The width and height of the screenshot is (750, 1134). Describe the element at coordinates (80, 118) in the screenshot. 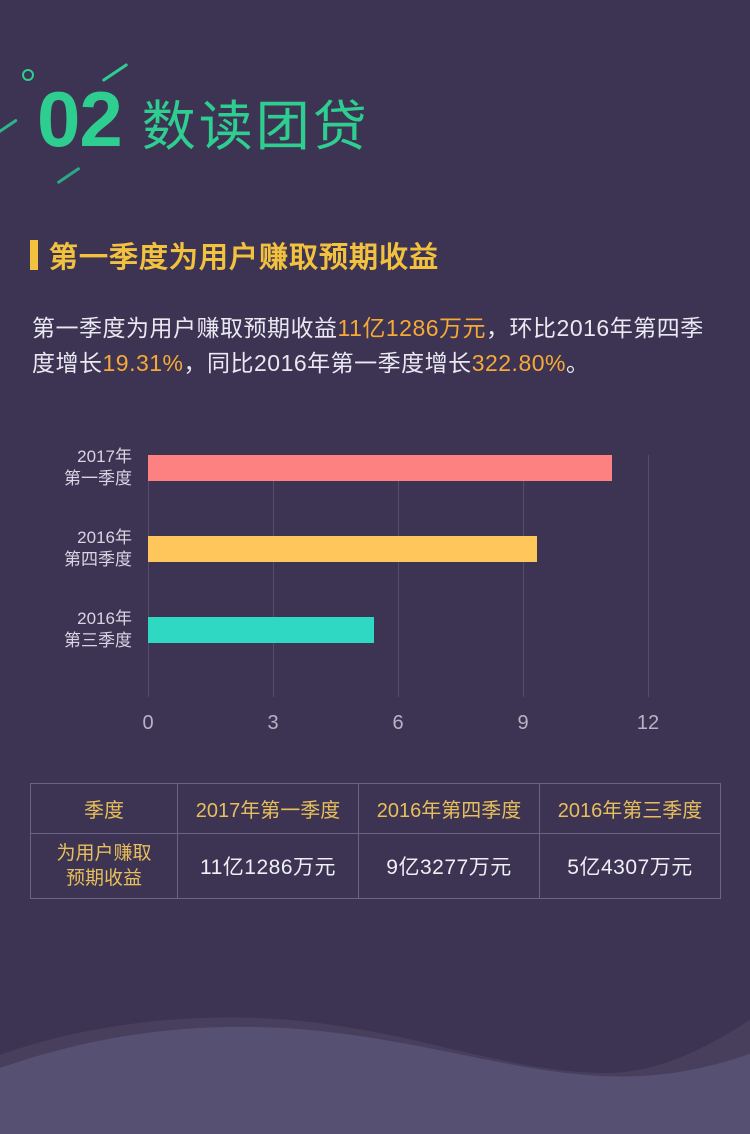

I see `section-number: 02` at that location.